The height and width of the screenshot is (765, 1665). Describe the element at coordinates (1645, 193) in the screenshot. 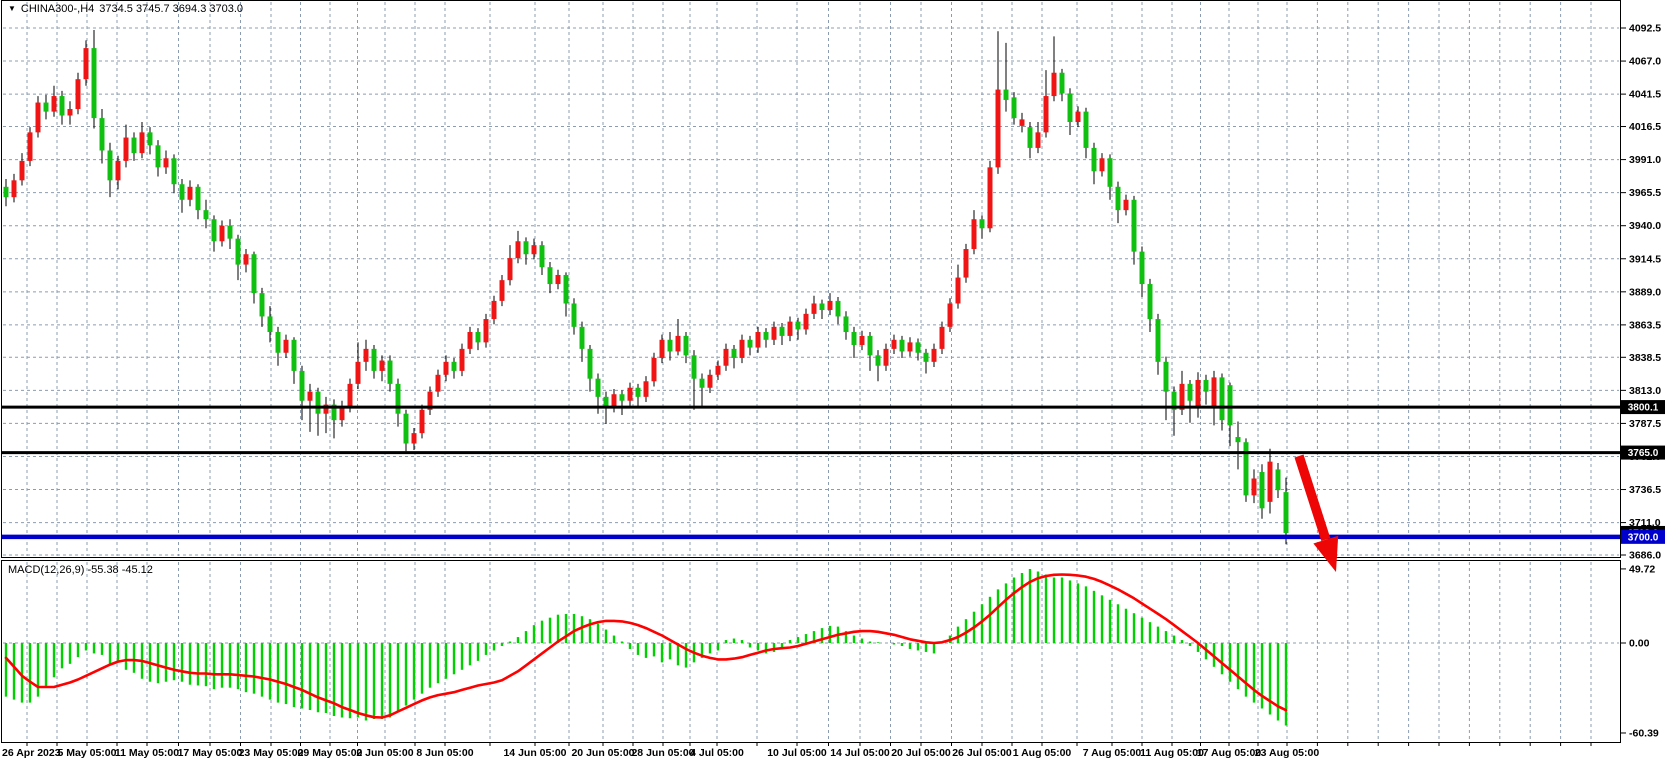

I see `price-tick-label: 3965.5` at that location.